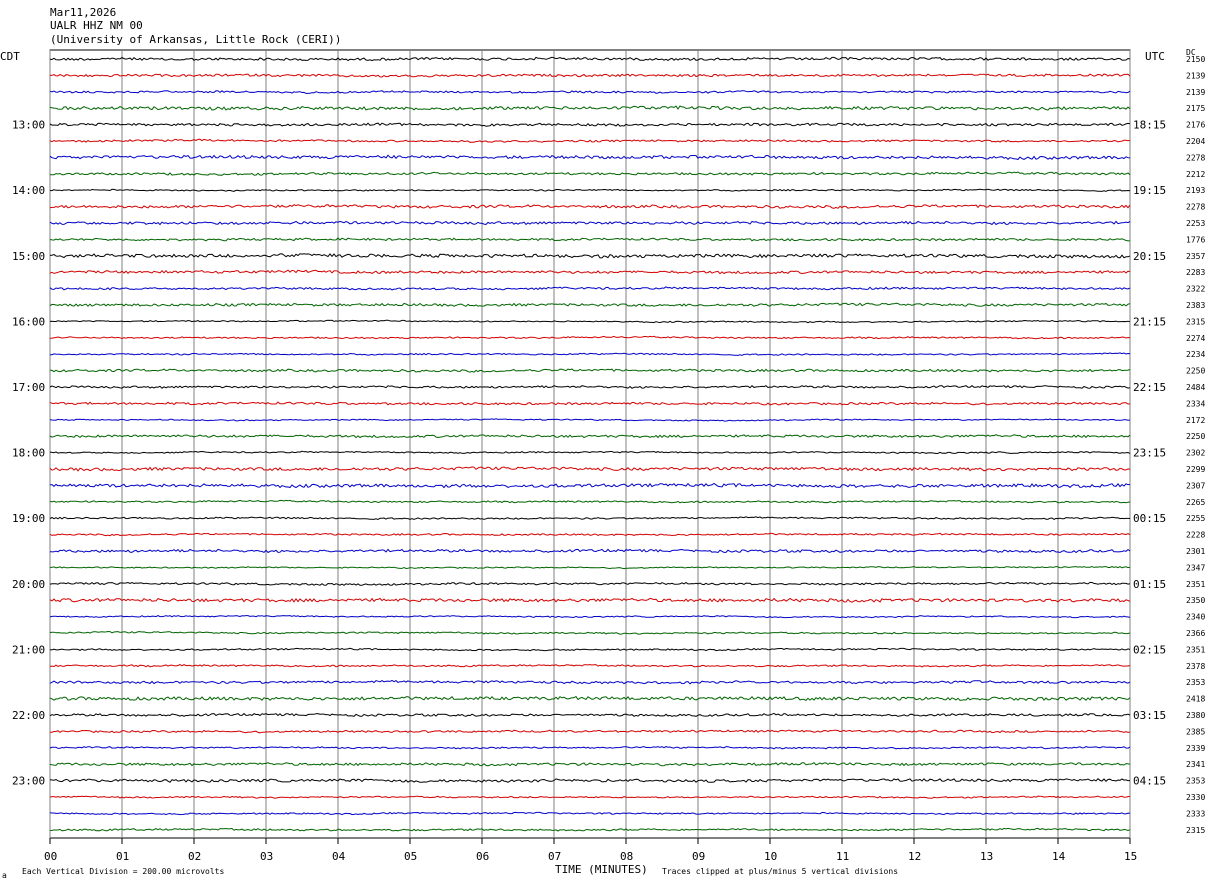 Image resolution: width=1210 pixels, height=886 pixels. I want to click on x-tick-label: 11, so click(842, 856).